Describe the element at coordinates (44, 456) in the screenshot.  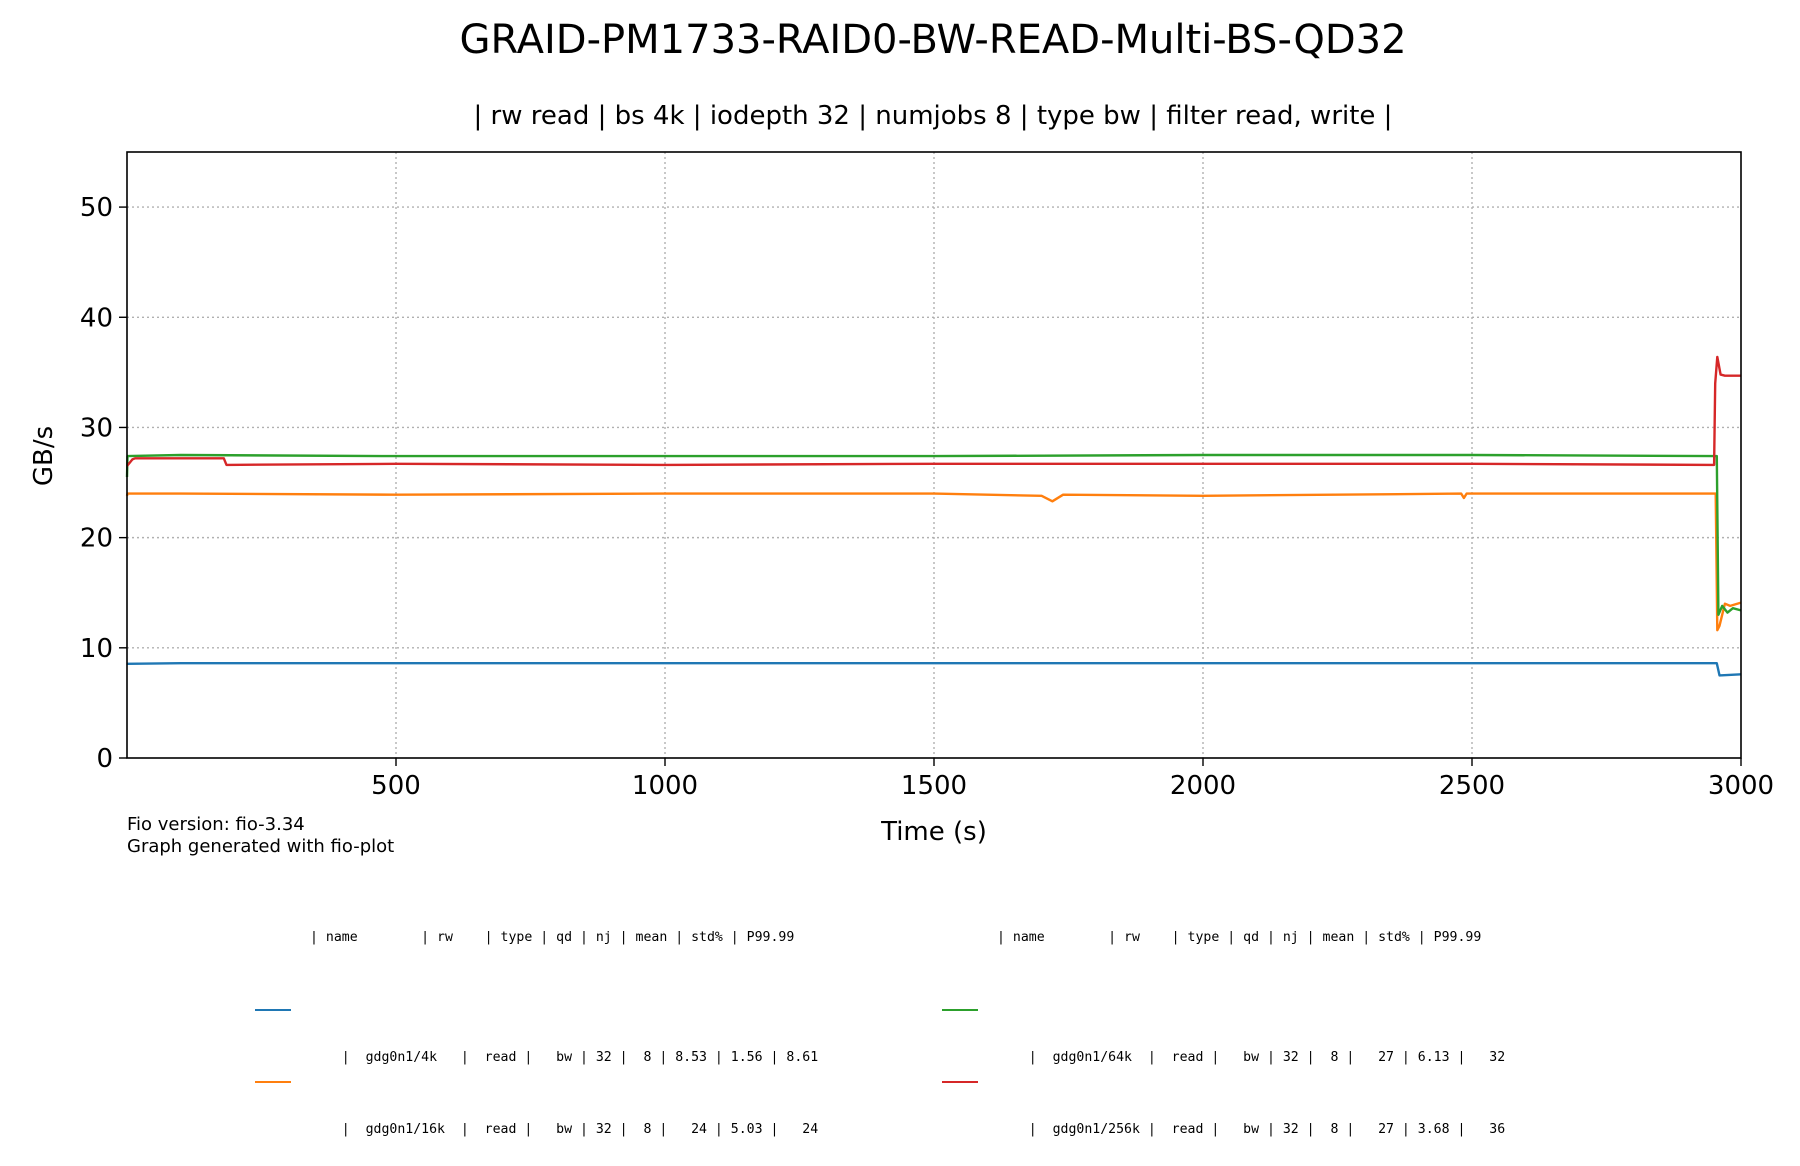
I see `y-axis-label: GB/s` at that location.